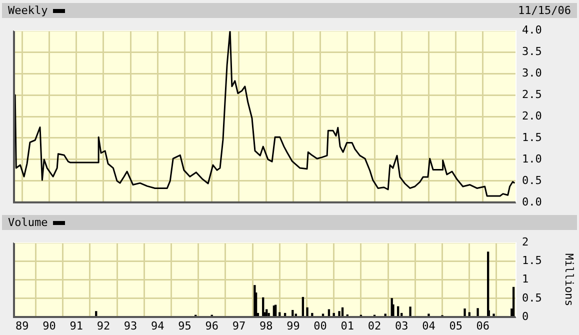 The image size is (579, 335). I want to click on text: 11/15/06, so click(544, 10).